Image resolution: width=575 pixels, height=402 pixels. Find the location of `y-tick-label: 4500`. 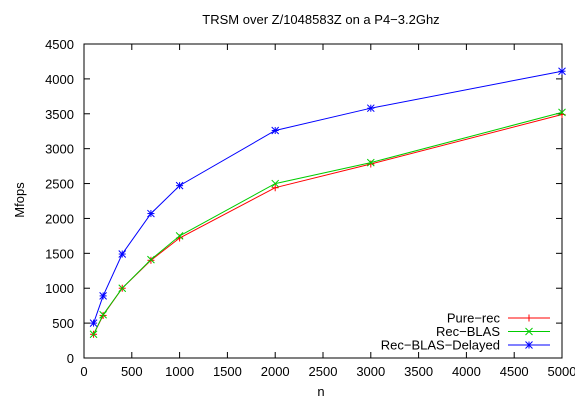

y-tick-label: 4500 is located at coordinates (59, 44).